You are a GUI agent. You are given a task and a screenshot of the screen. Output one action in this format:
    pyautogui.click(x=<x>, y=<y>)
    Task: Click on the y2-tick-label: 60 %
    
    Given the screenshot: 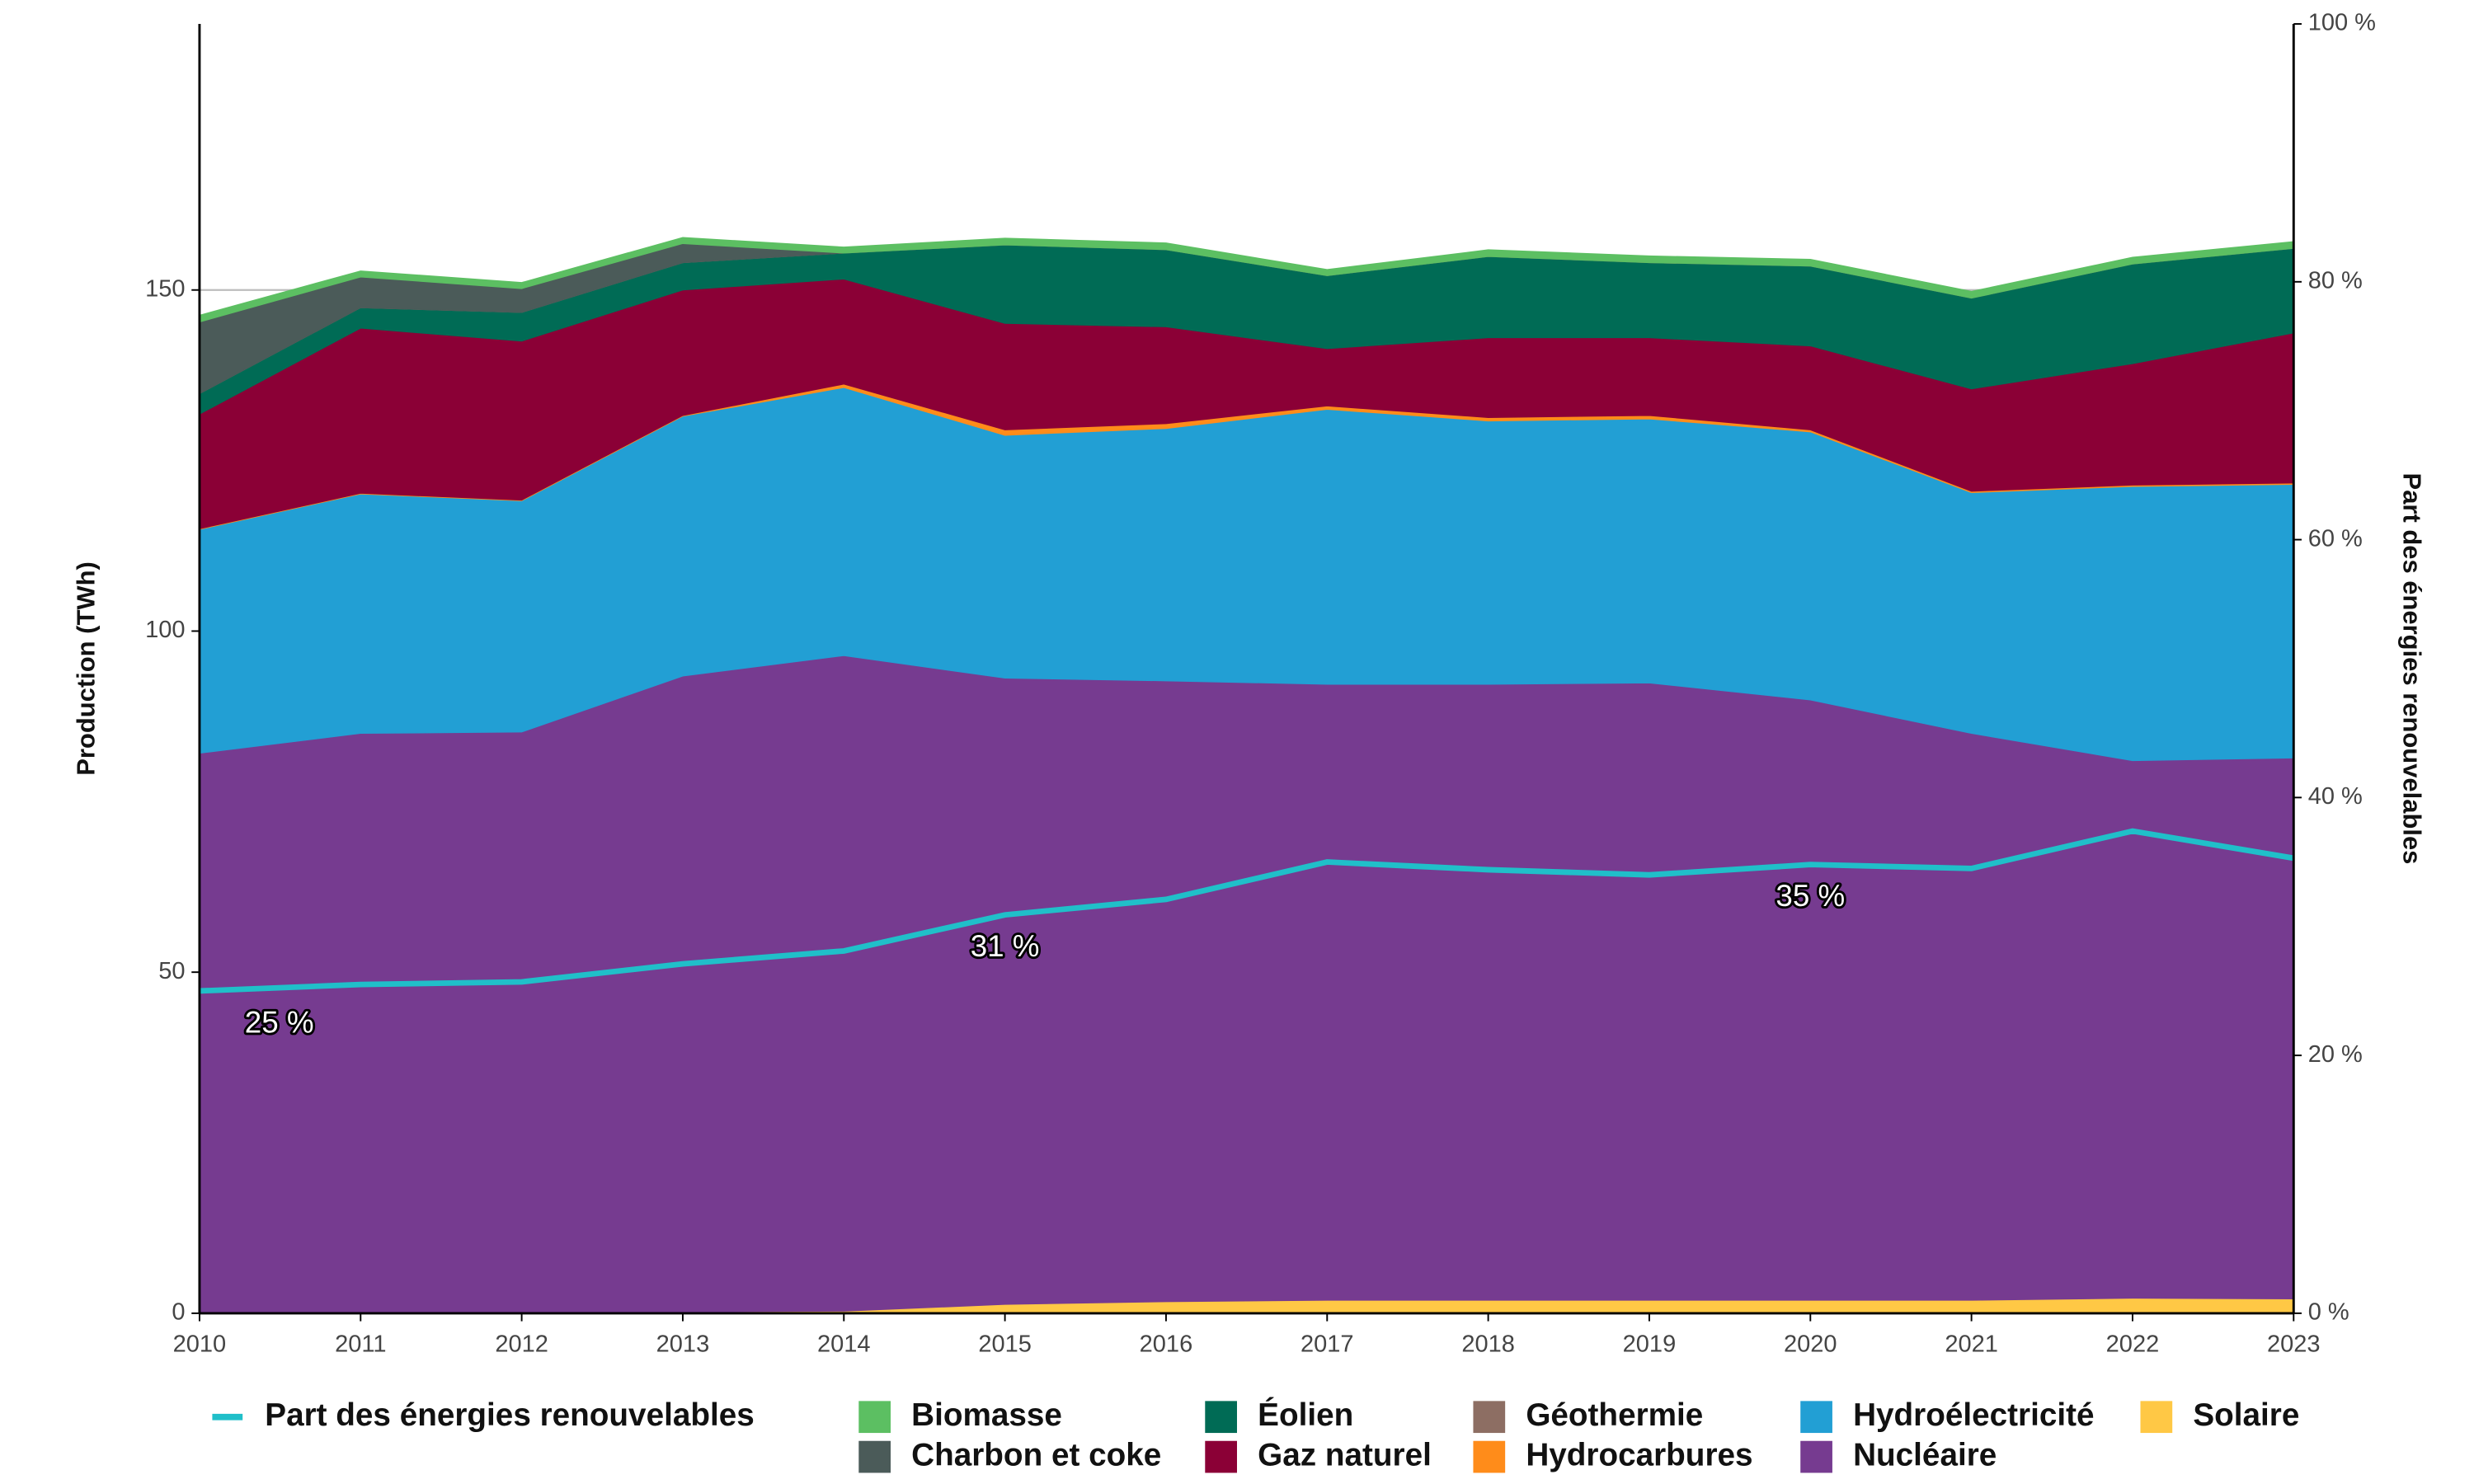 What is the action you would take?
    pyautogui.click(x=2335, y=538)
    